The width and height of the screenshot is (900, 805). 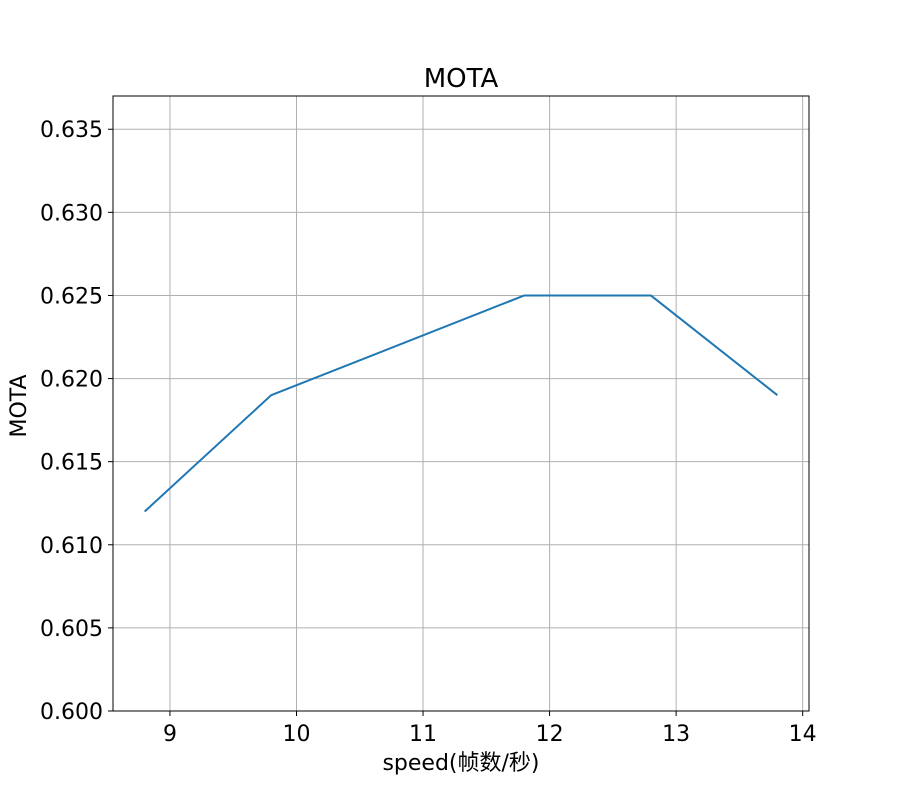 I want to click on x-axis-ticks: 9 10 11 12 13 14, so click(x=490, y=729).